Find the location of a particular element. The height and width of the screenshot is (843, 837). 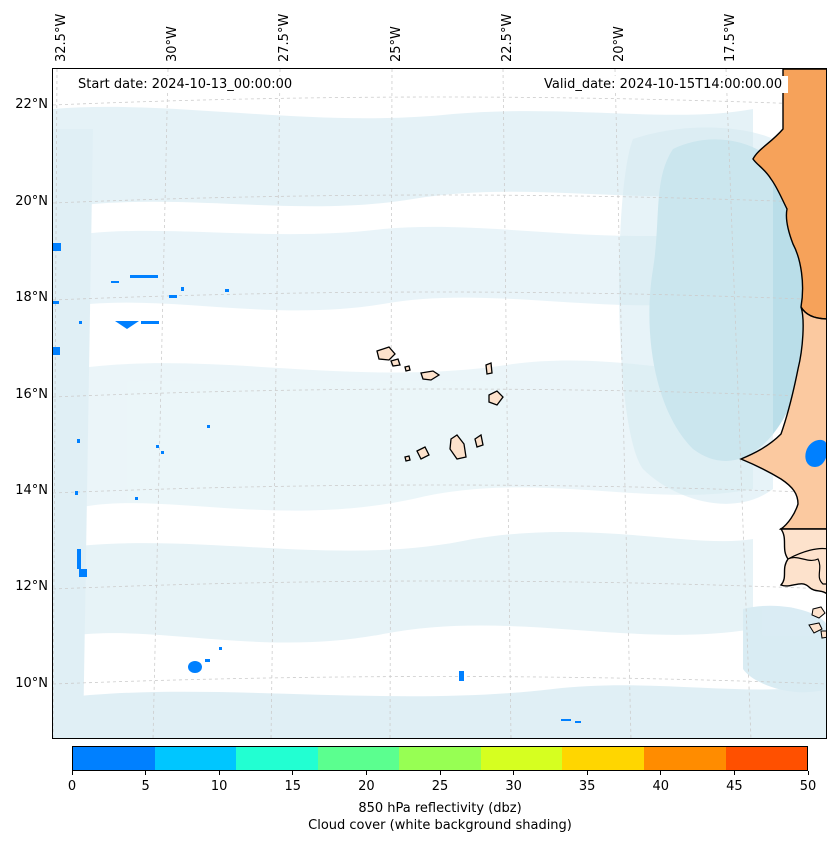

island-maio is located at coordinates (479, 440).